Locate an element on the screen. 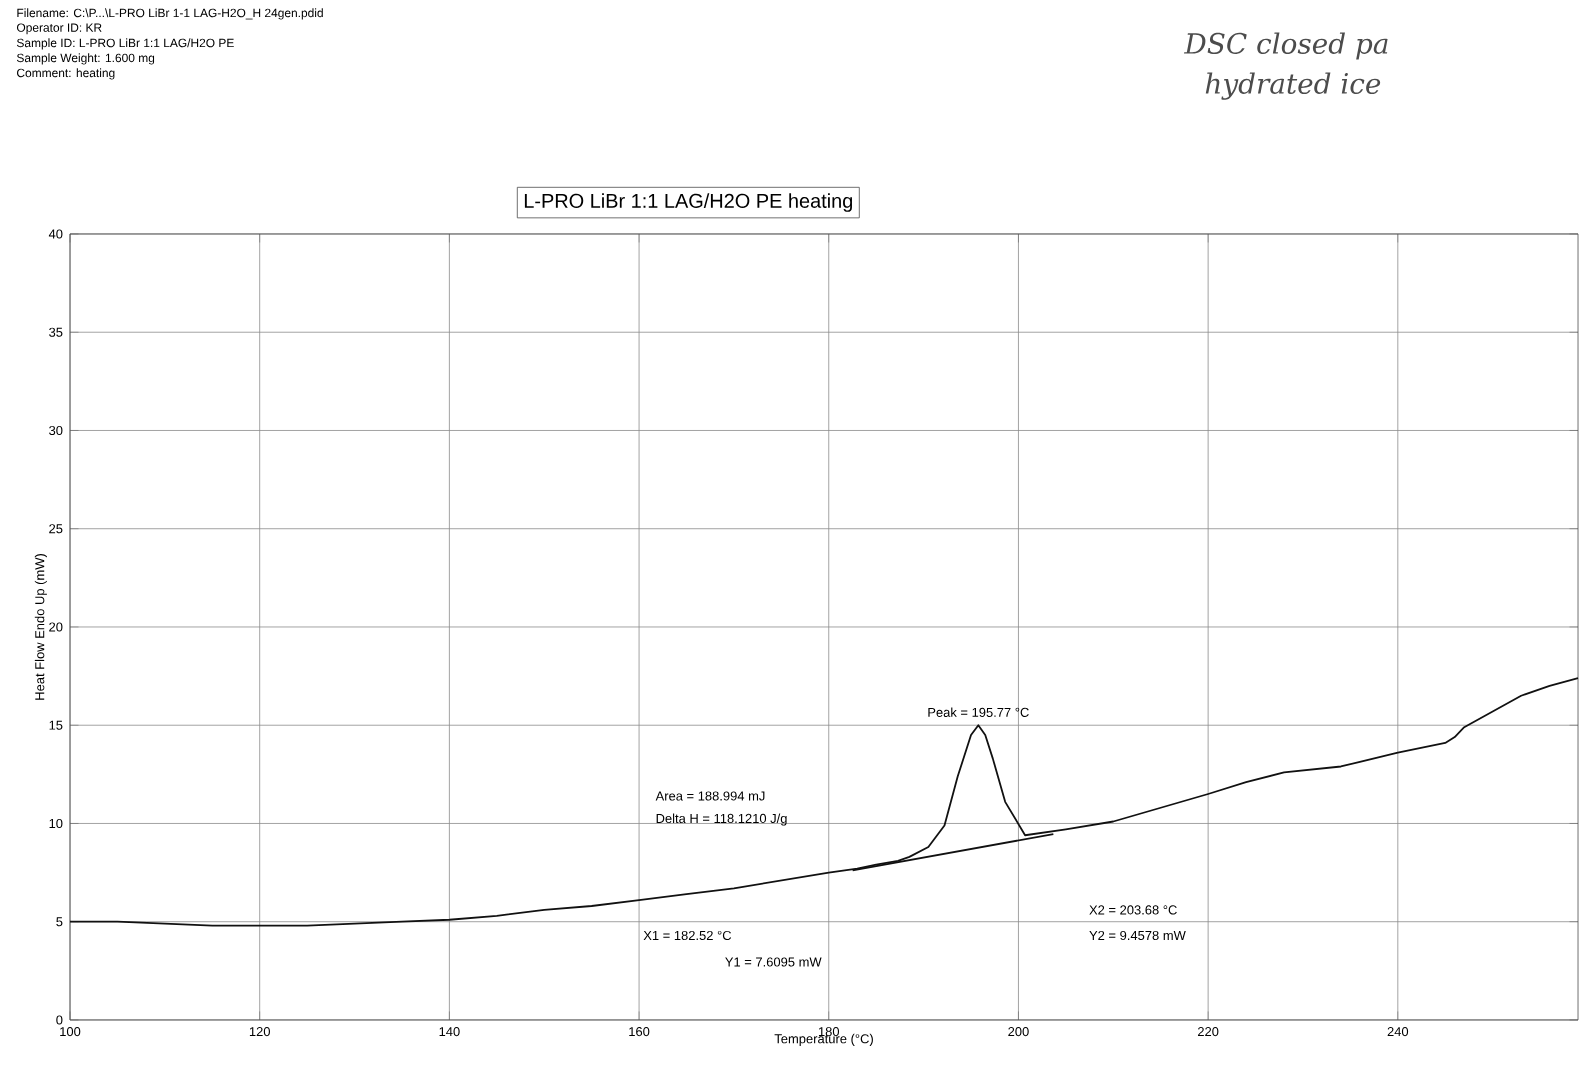 The height and width of the screenshot is (1084, 1582). chart-title: L-PRO LiBr 1:1 LAG/H2O PE heating is located at coordinates (688, 202).